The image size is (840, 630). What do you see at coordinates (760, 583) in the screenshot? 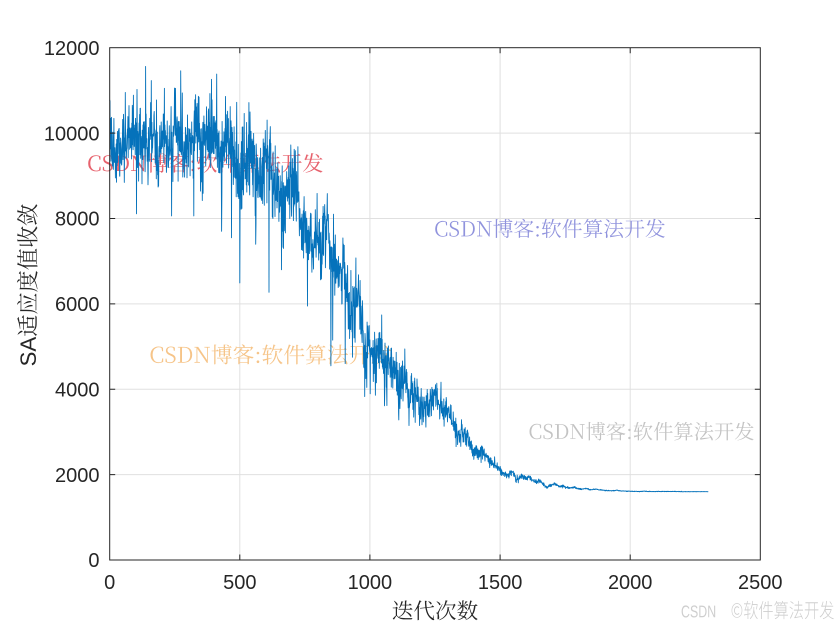
I see `svg-text: 2500` at bounding box center [760, 583].